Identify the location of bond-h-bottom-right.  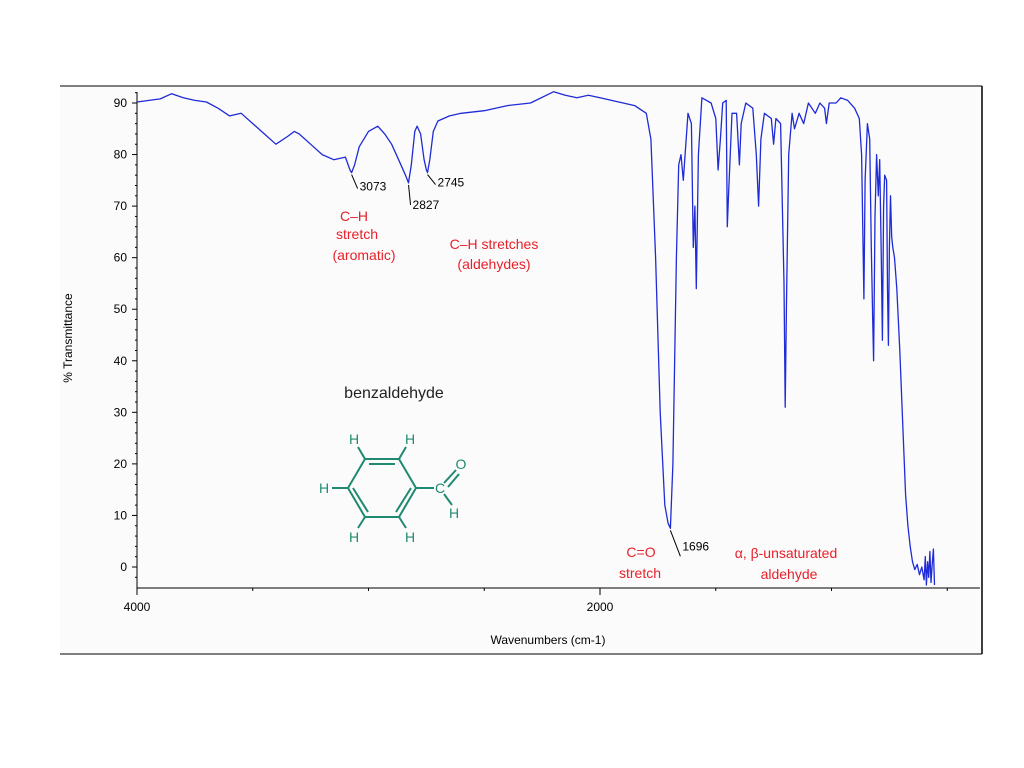
(402, 522).